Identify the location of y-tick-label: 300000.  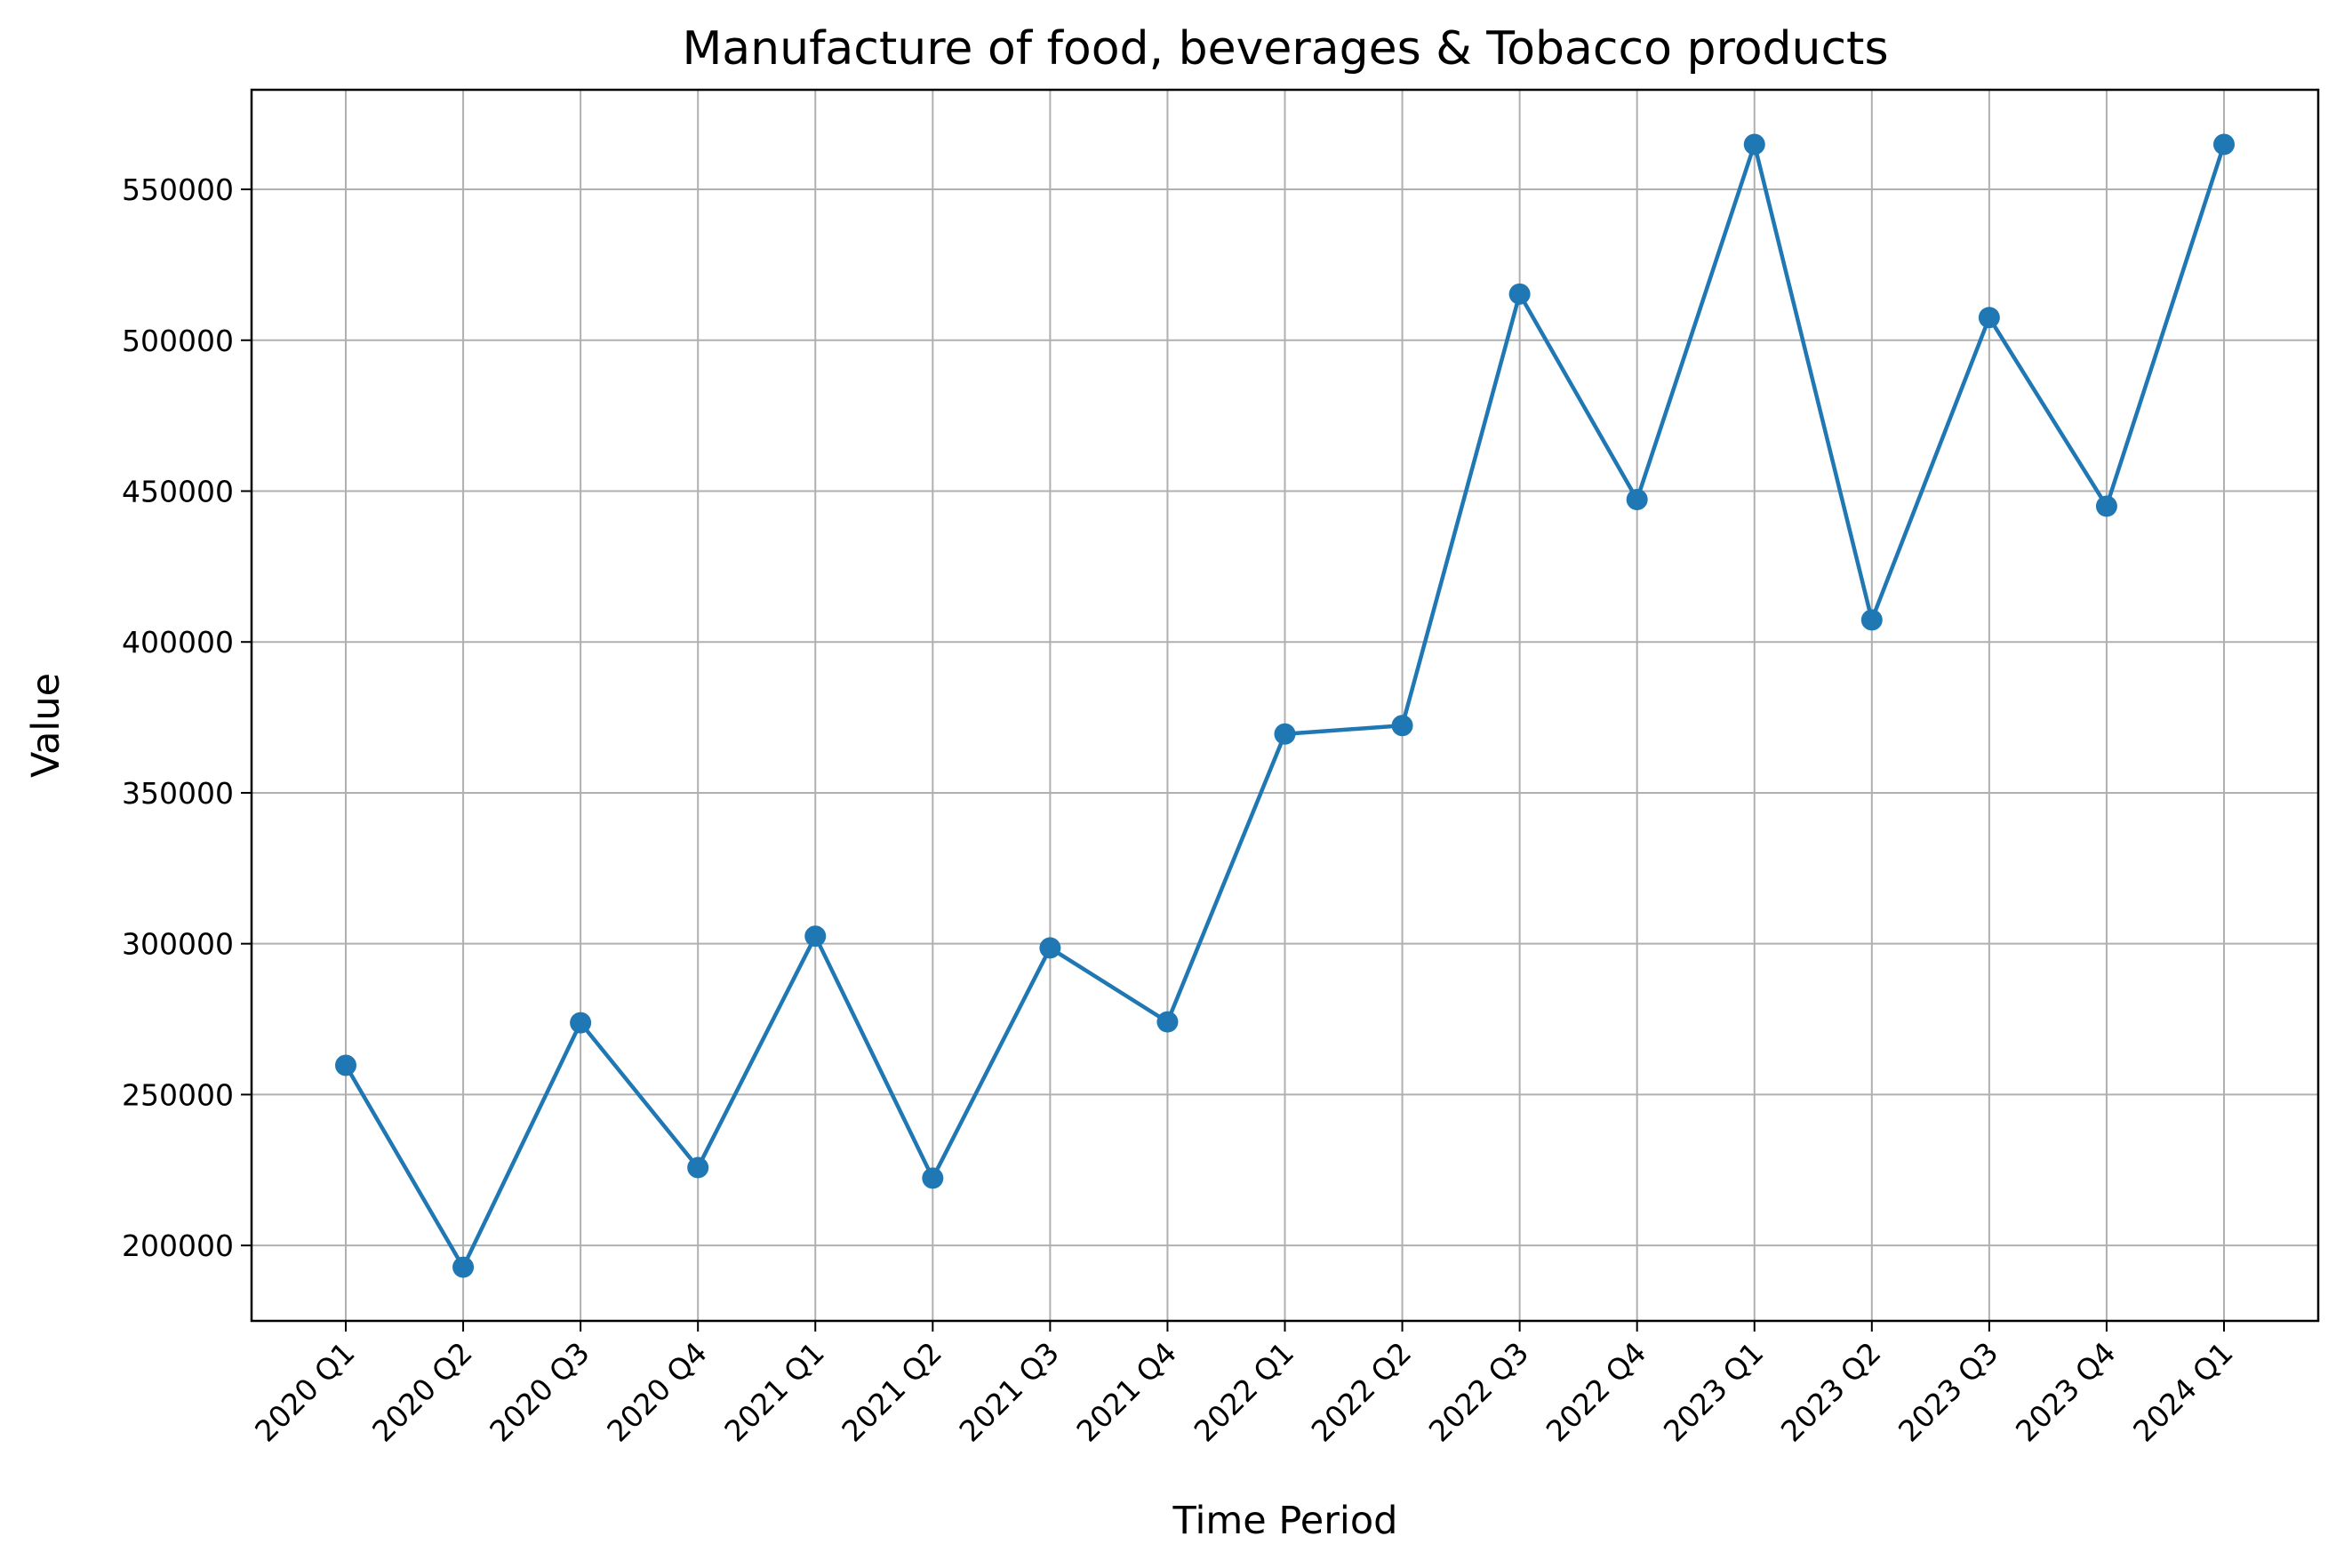
(178, 944).